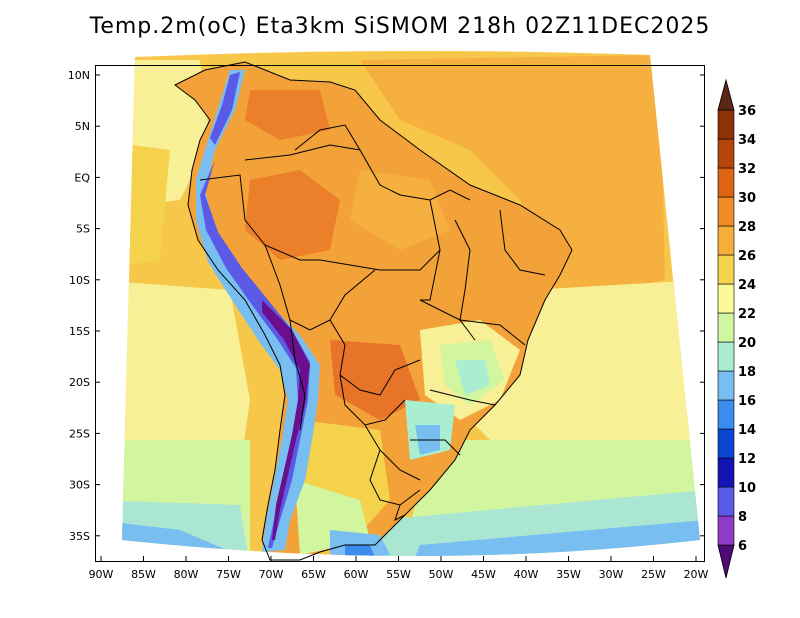 This screenshot has width=800, height=618. I want to click on colorbar-label: 26, so click(747, 256).